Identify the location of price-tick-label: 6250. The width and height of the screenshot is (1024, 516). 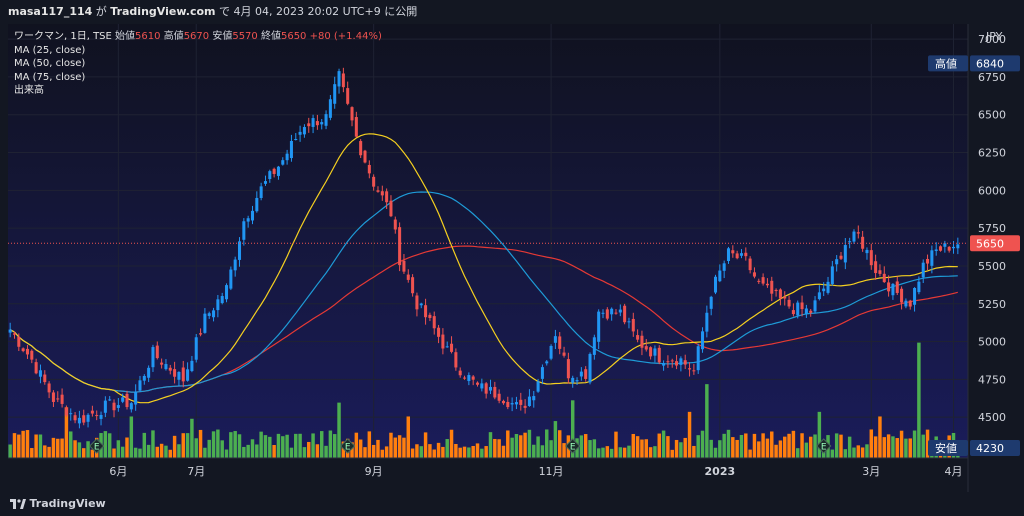
(992, 153).